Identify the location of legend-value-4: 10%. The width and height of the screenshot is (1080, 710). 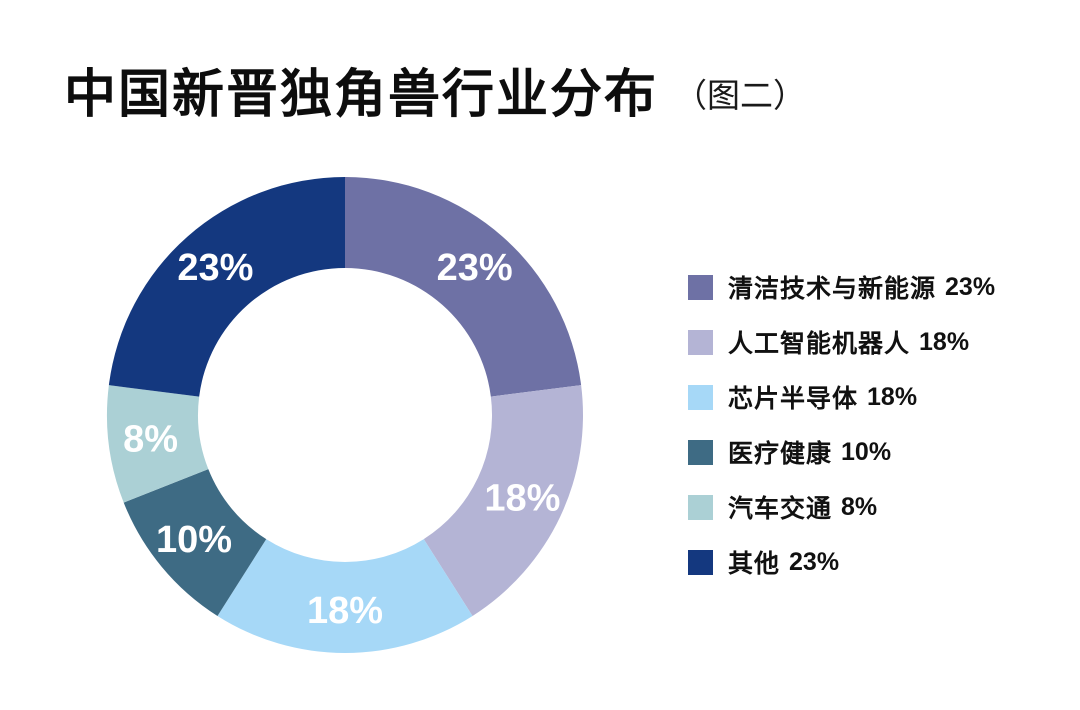
(866, 451).